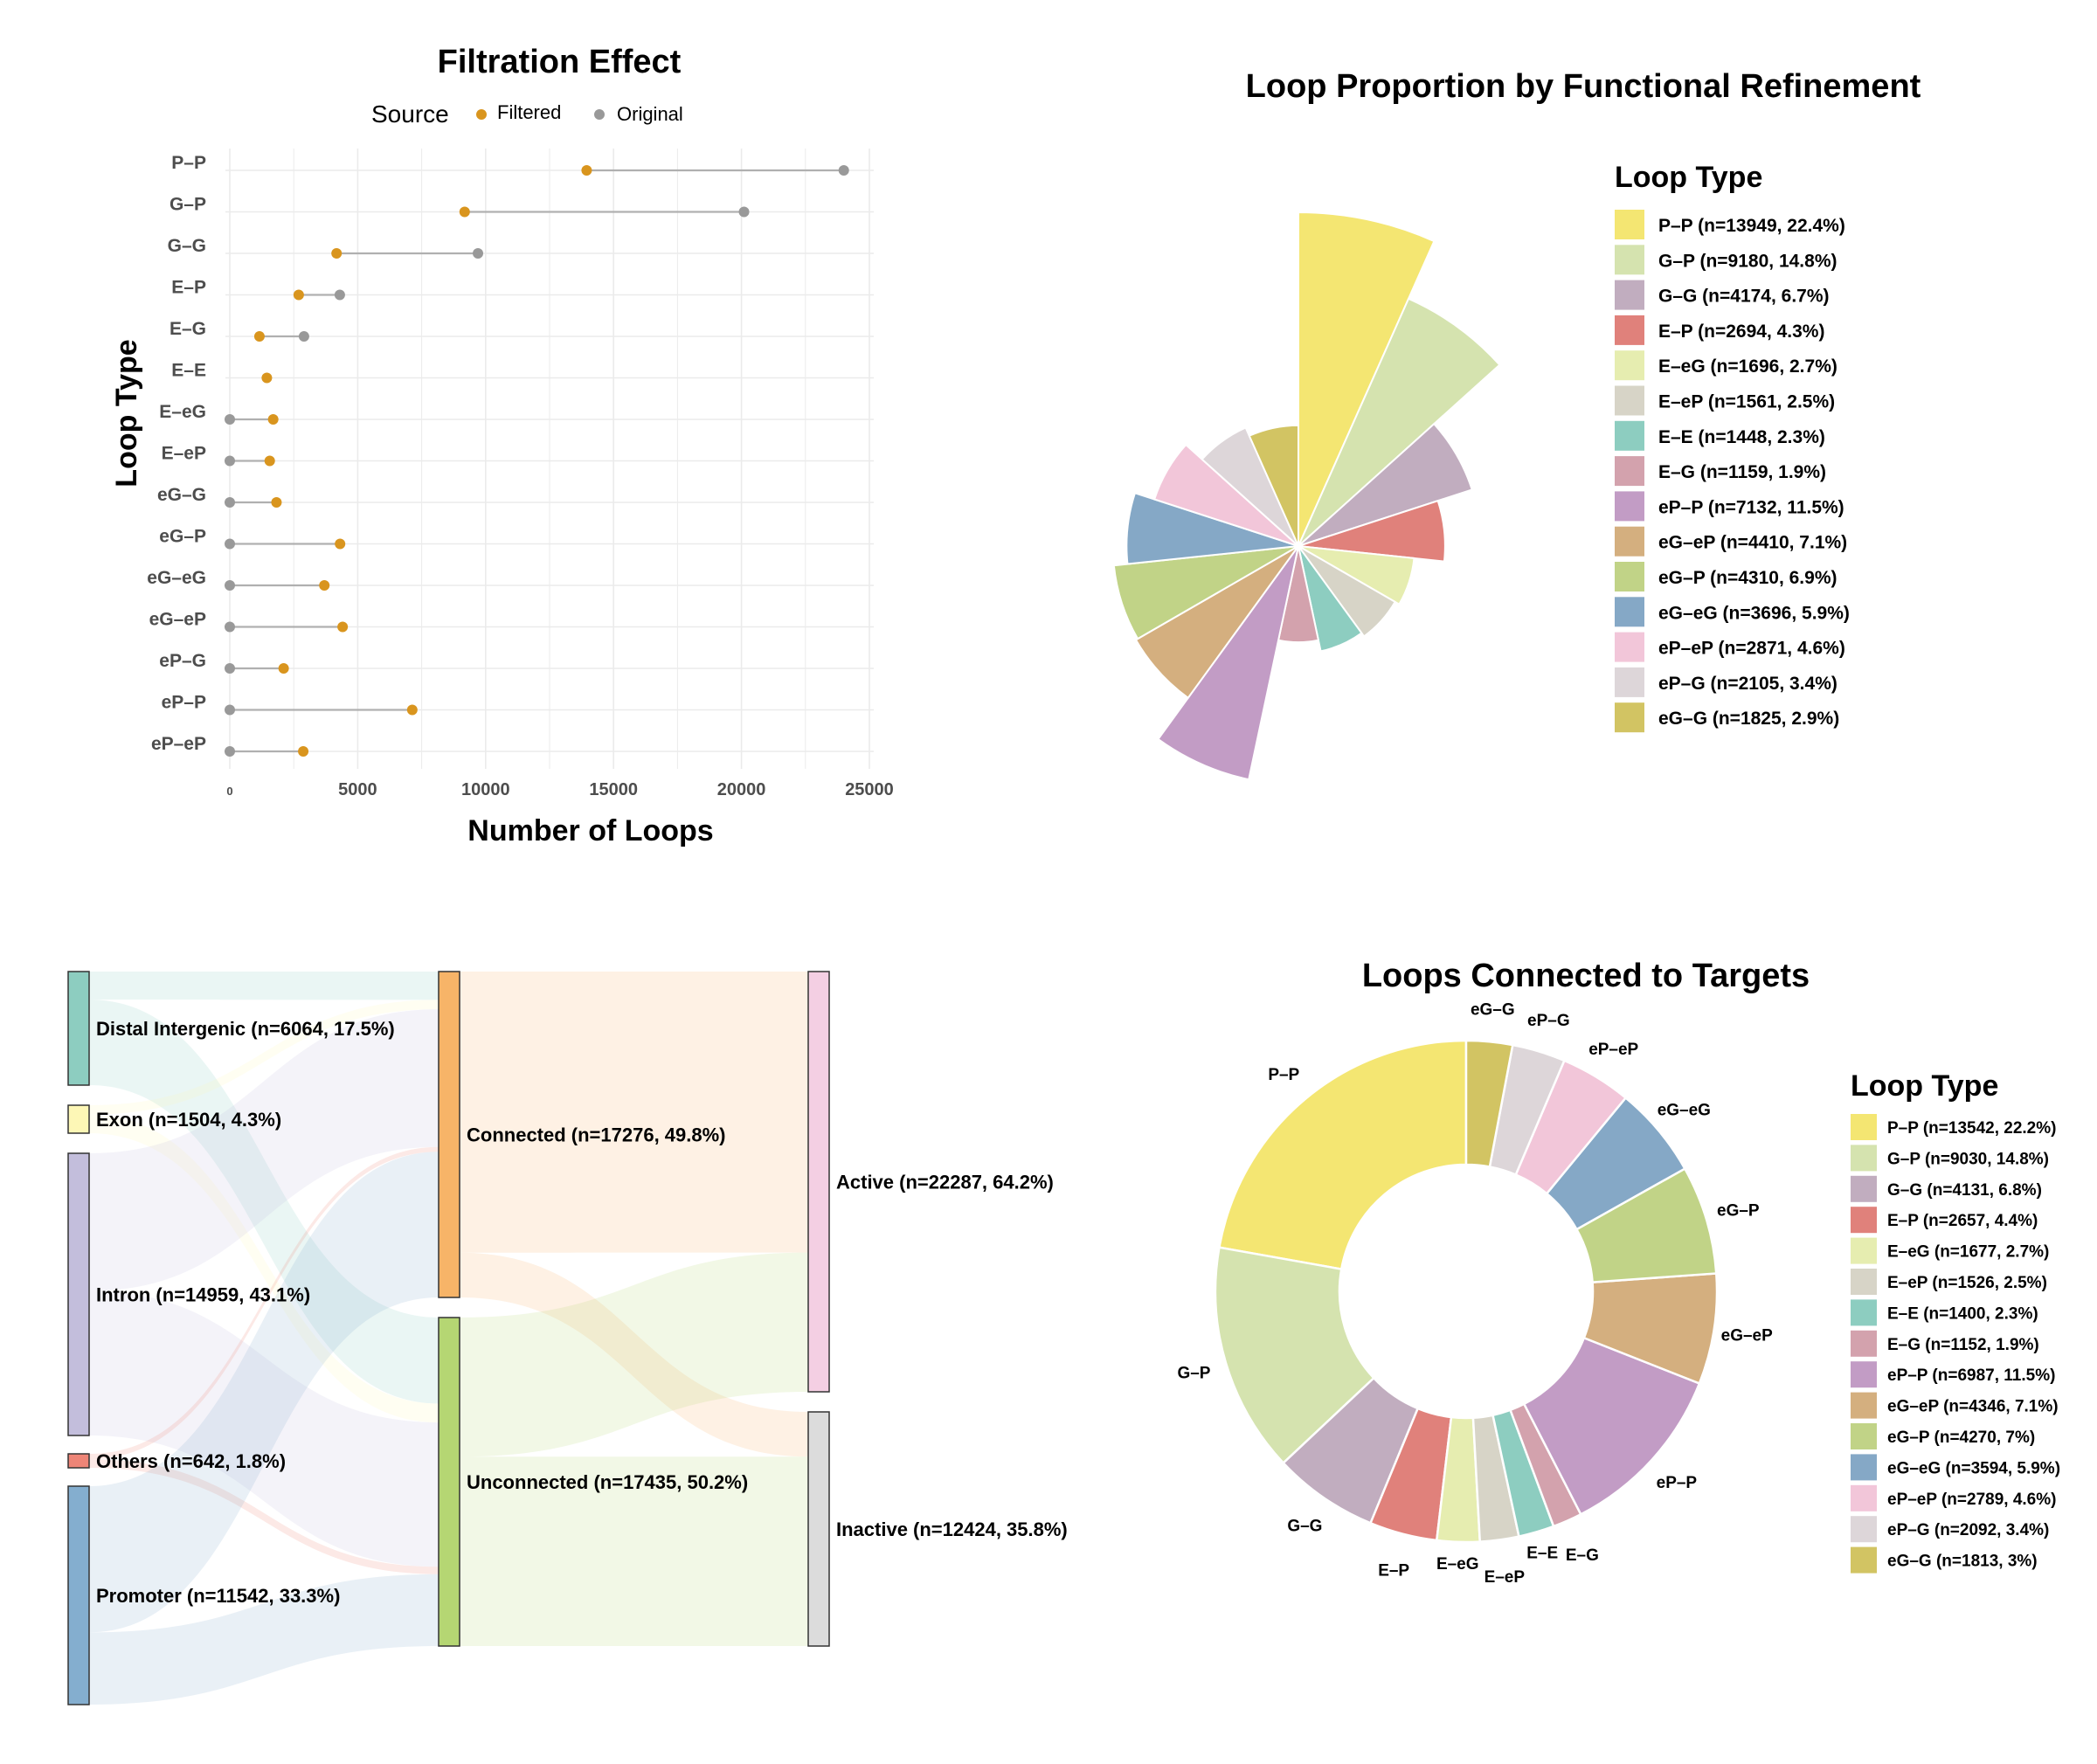 The width and height of the screenshot is (2097, 1764). Describe the element at coordinates (1742, 437) in the screenshot. I see `rose-legend-label: E–E (n=1448, 2.3%)` at that location.